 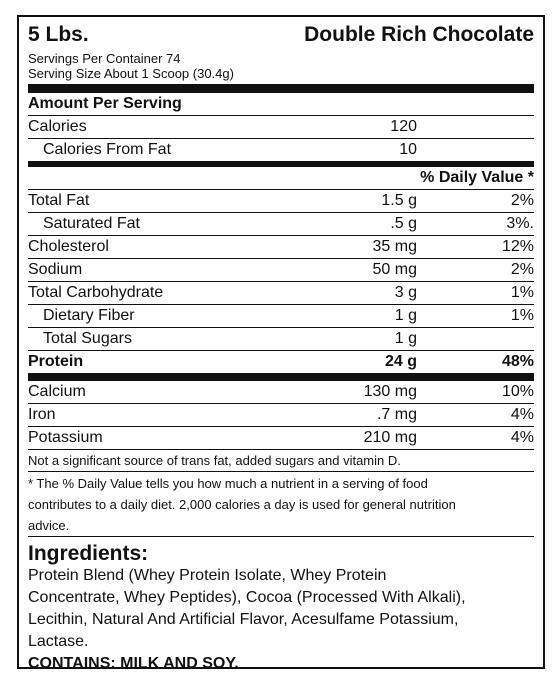 What do you see at coordinates (281, 104) in the screenshot?
I see `amount-per-serving-heading: Amount Per Serving` at bounding box center [281, 104].